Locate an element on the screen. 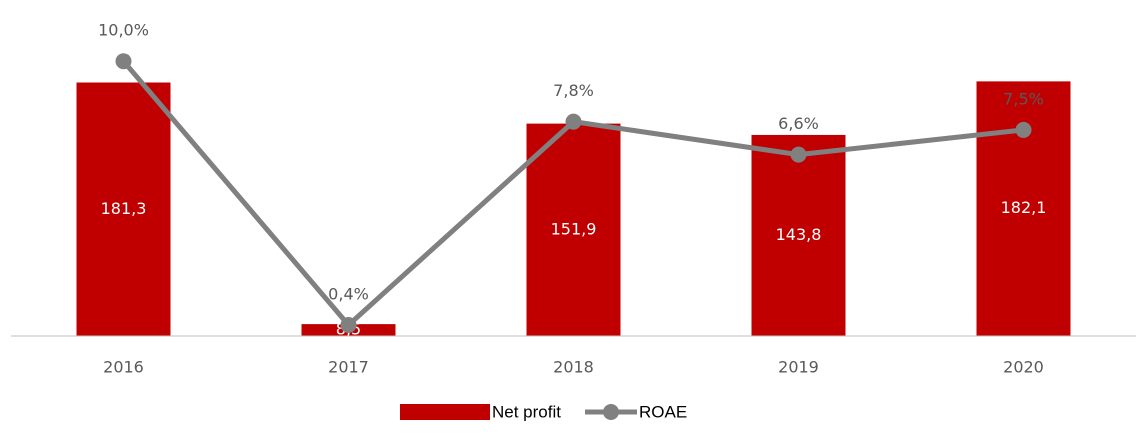 This screenshot has height=434, width=1147. legend-marker is located at coordinates (610, 412).